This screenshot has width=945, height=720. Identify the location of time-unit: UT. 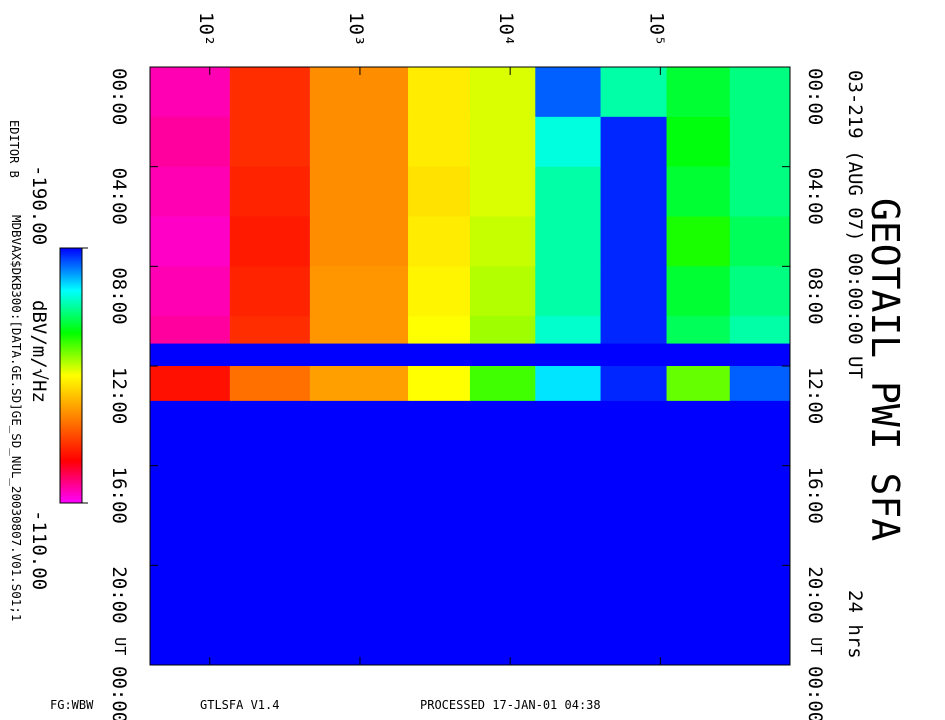
(120, 646).